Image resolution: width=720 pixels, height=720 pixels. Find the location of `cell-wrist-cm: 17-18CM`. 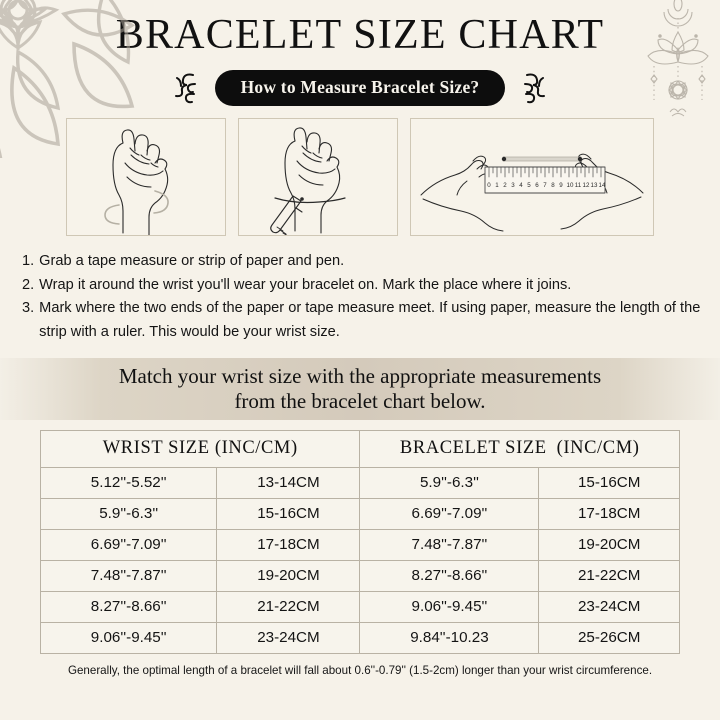

cell-wrist-cm: 17-18CM is located at coordinates (288, 544).